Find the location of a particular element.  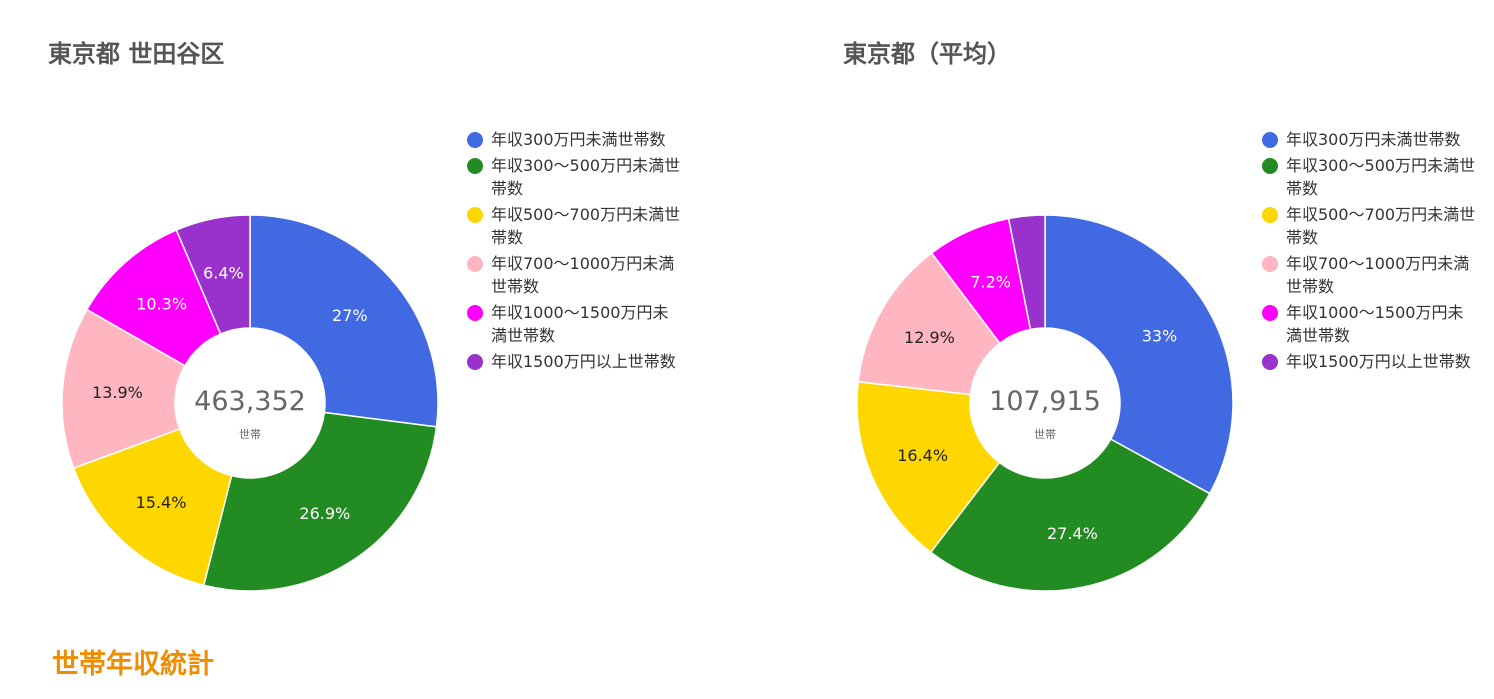

donut-chart: 33% 27.4% 16.4% 12.9% 7.2% 107,915 世帯 is located at coordinates (1045, 403).